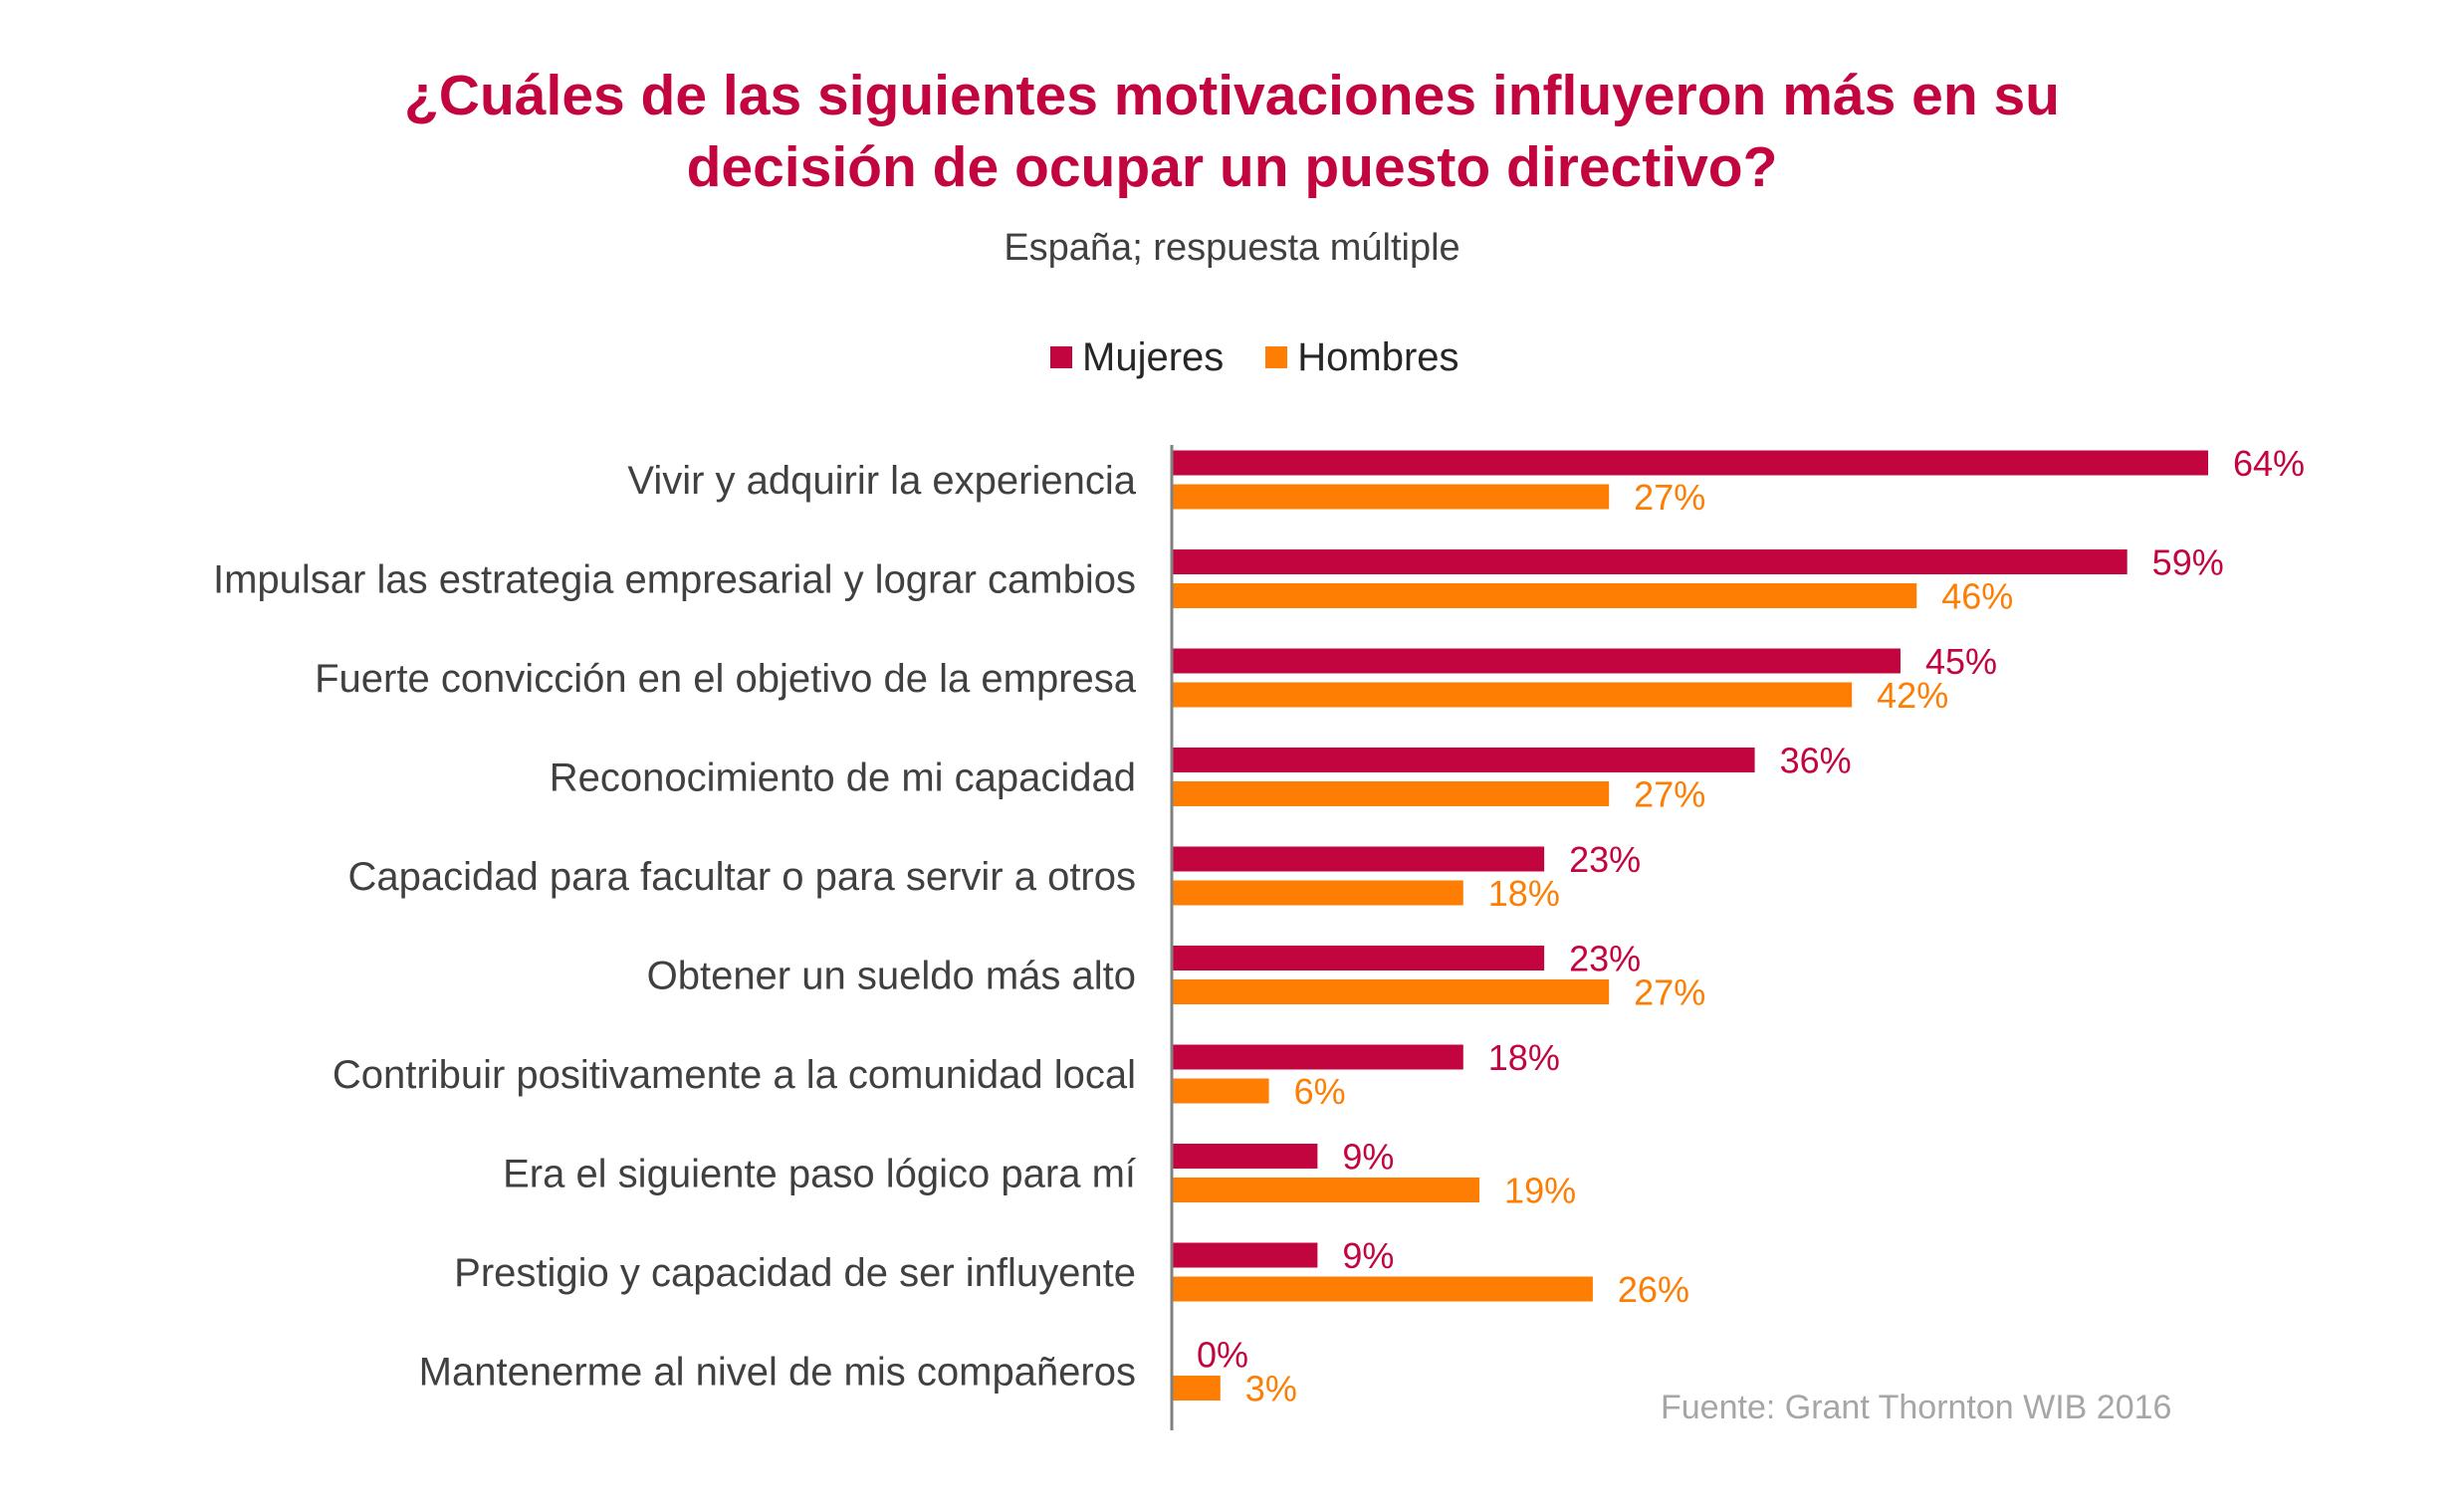 Image resolution: width=2464 pixels, height=1506 pixels. Describe the element at coordinates (1524, 1057) in the screenshot. I see `data-label-mujeres: 18%` at that location.